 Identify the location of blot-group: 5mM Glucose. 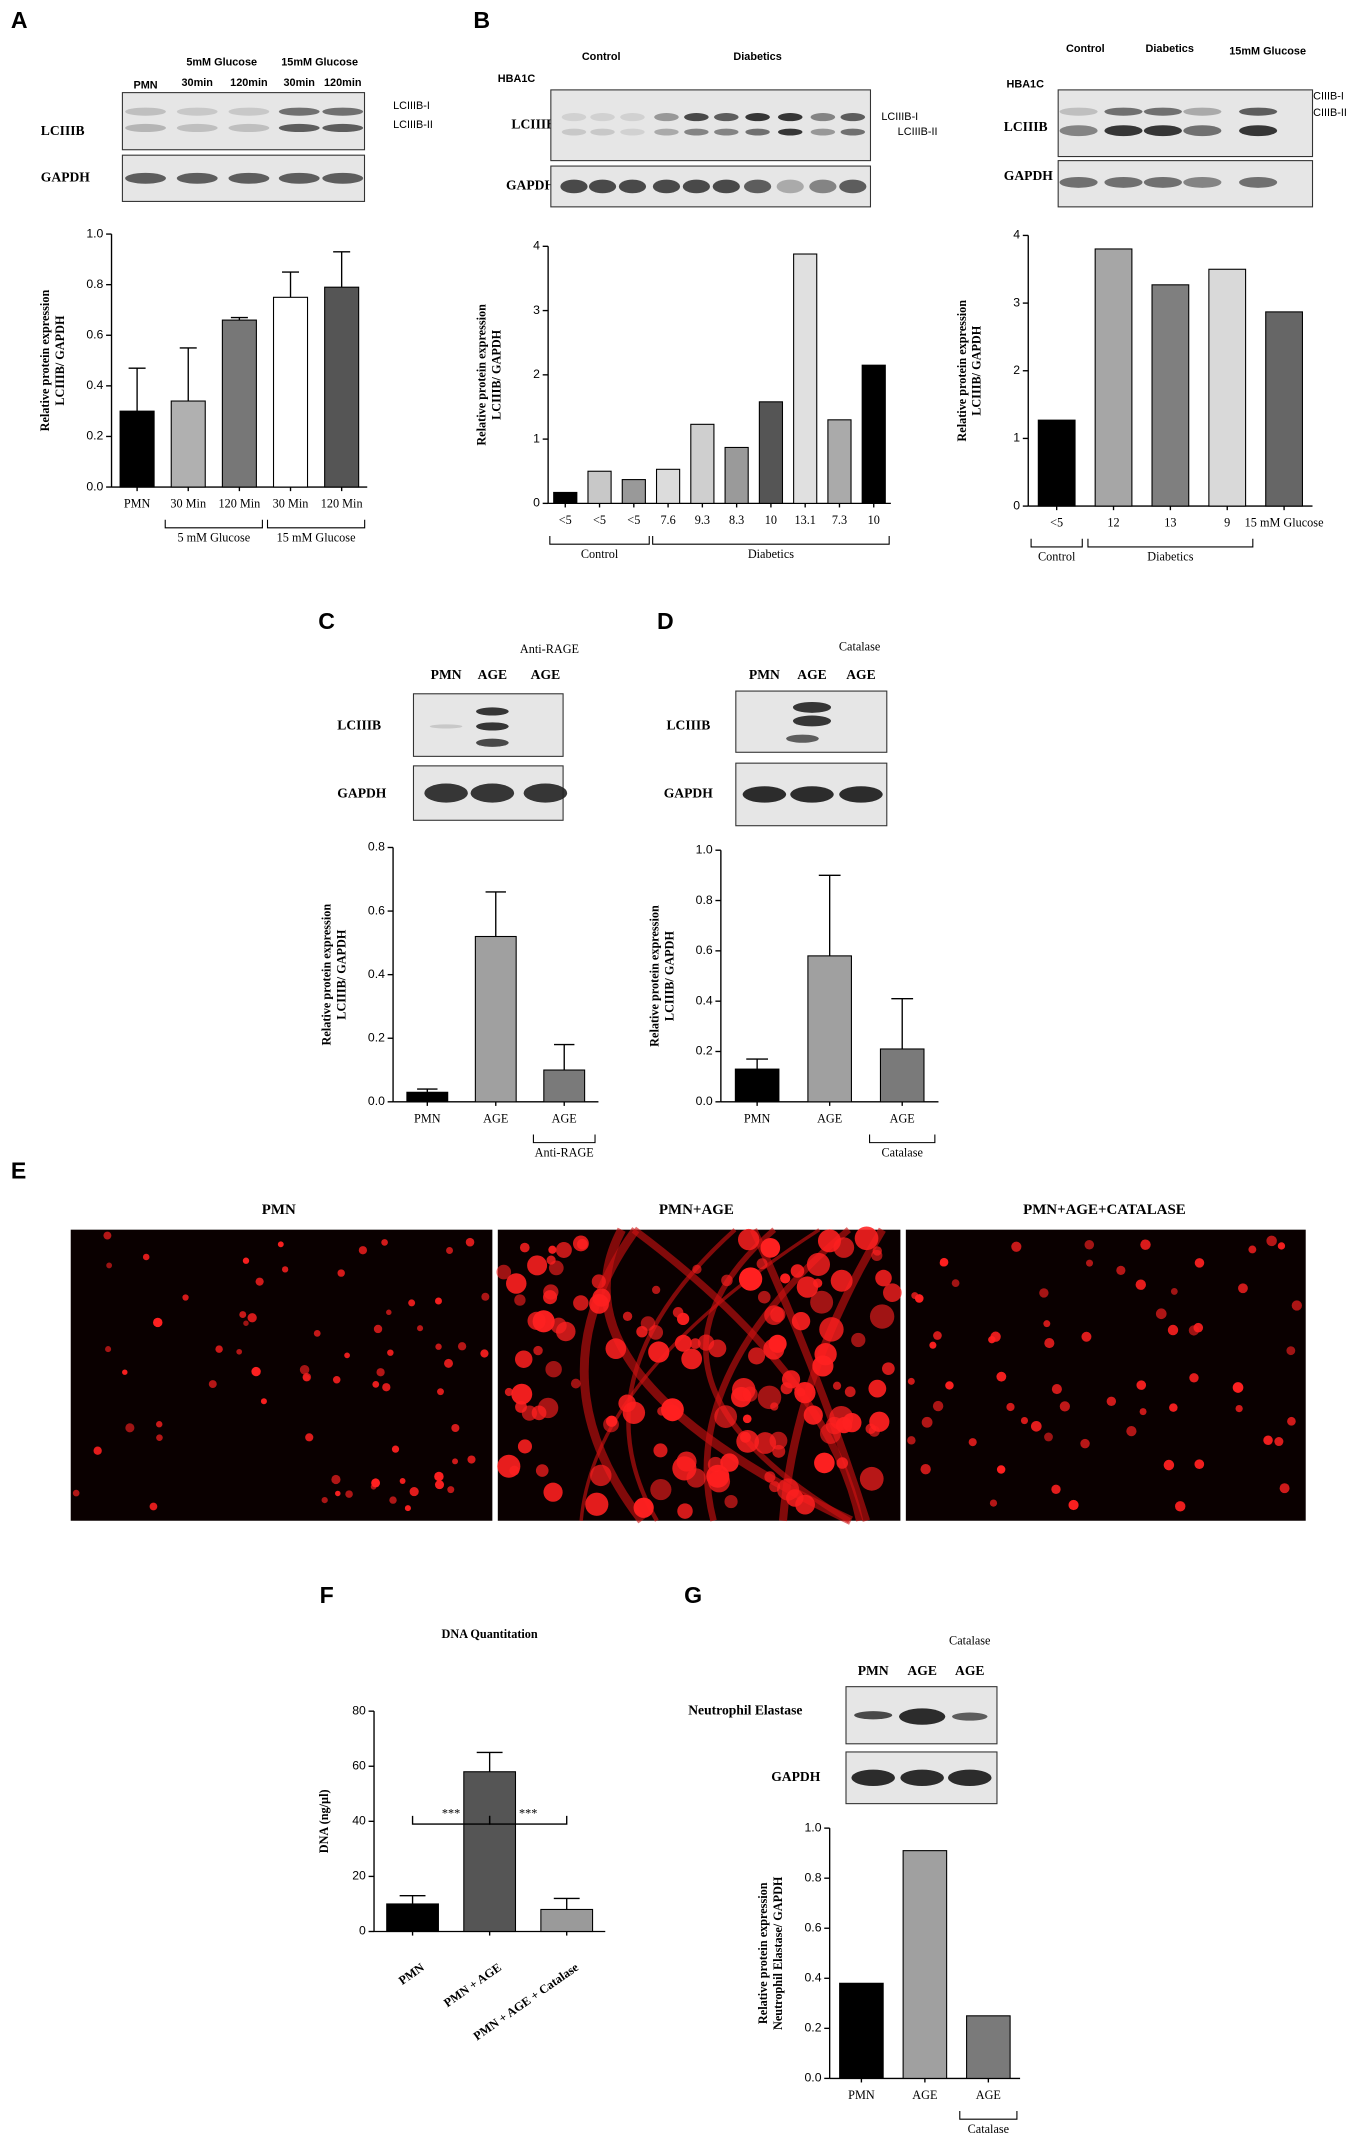
(221, 63).